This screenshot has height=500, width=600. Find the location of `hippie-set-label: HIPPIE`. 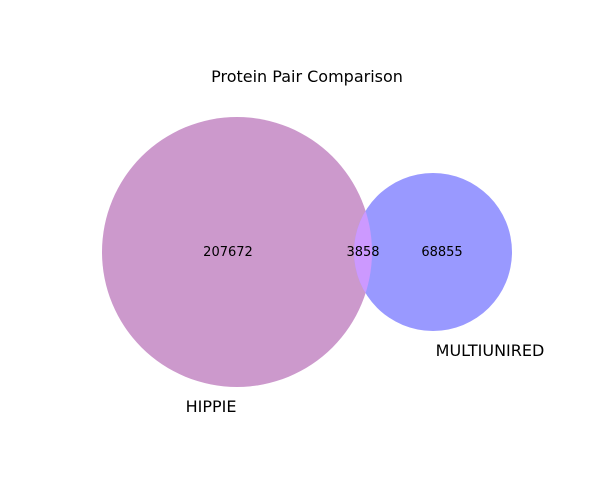

hippie-set-label: HIPPIE is located at coordinates (211, 406).